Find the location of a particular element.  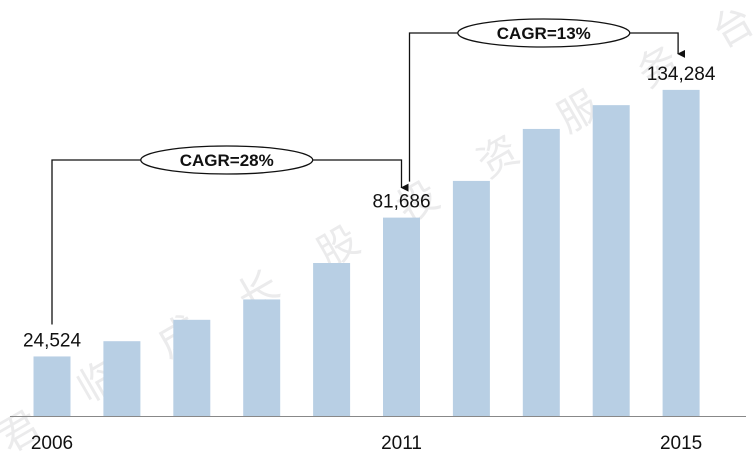

svg-text: 台 is located at coordinates (730, 28).